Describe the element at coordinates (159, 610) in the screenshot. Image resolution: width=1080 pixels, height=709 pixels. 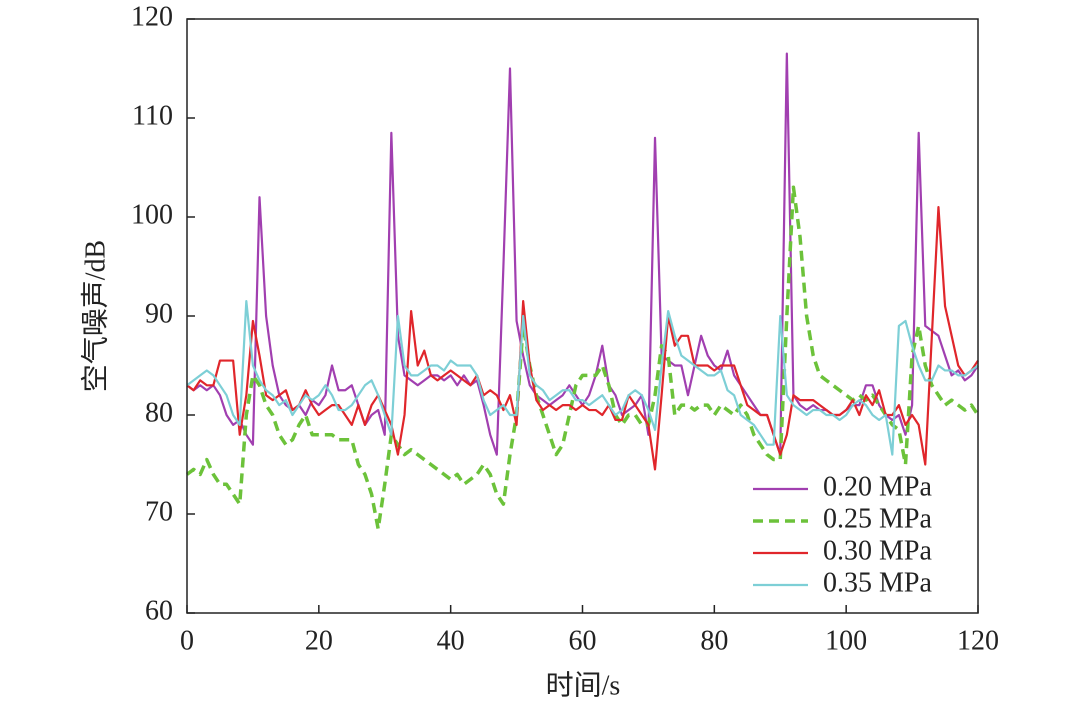
I see `y-tick-label: 60` at that location.